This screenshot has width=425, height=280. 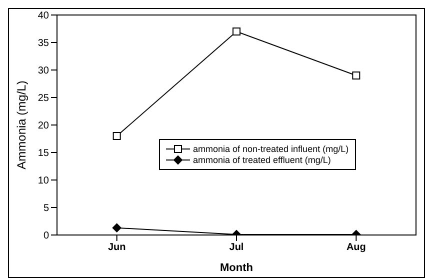 What do you see at coordinates (44, 126) in the screenshot?
I see `y-tick-label: 20` at bounding box center [44, 126].